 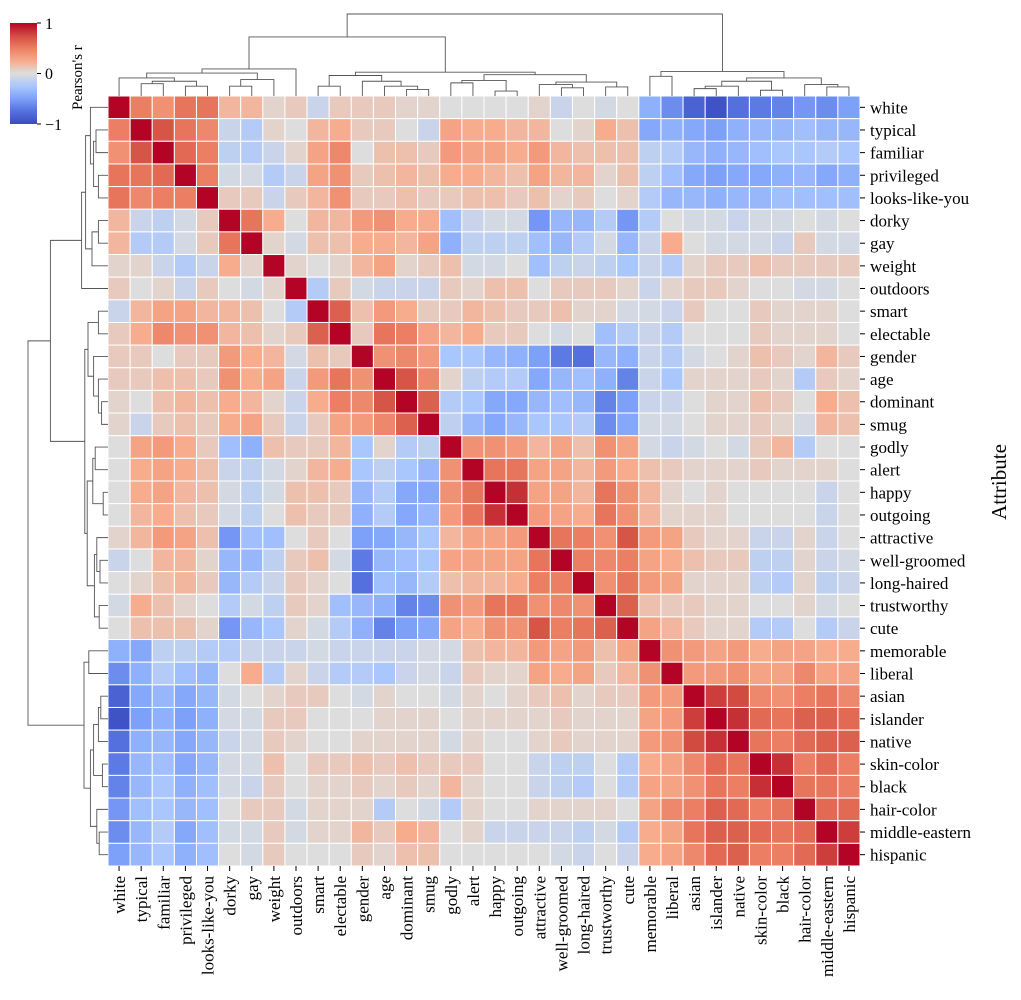 What do you see at coordinates (900, 334) in the screenshot?
I see `row-label: electable` at bounding box center [900, 334].